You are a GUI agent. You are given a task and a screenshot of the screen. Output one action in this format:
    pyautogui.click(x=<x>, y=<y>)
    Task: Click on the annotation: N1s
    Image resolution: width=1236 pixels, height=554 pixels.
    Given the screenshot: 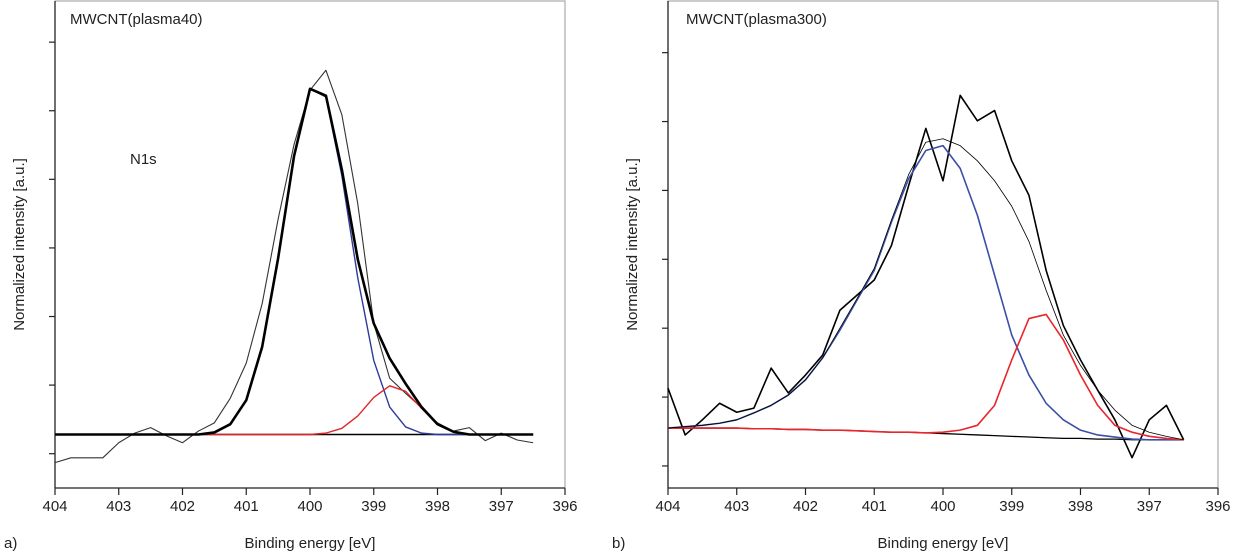 What is the action you would take?
    pyautogui.click(x=143, y=159)
    